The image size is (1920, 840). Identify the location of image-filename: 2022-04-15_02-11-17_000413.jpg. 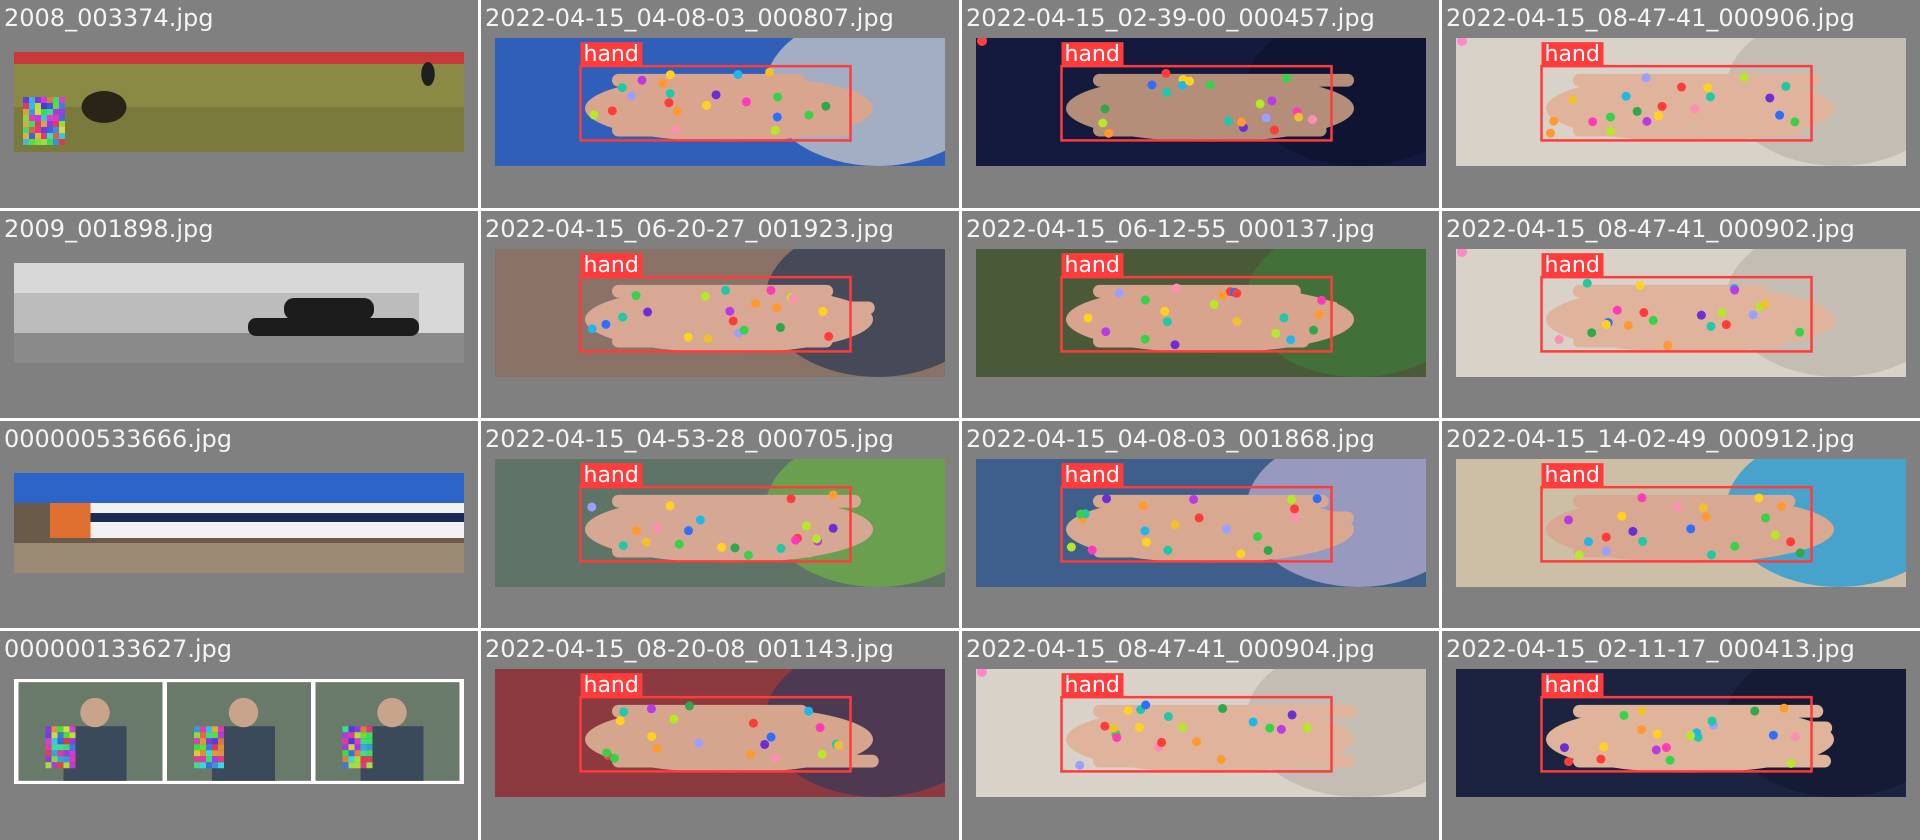
(1650, 649).